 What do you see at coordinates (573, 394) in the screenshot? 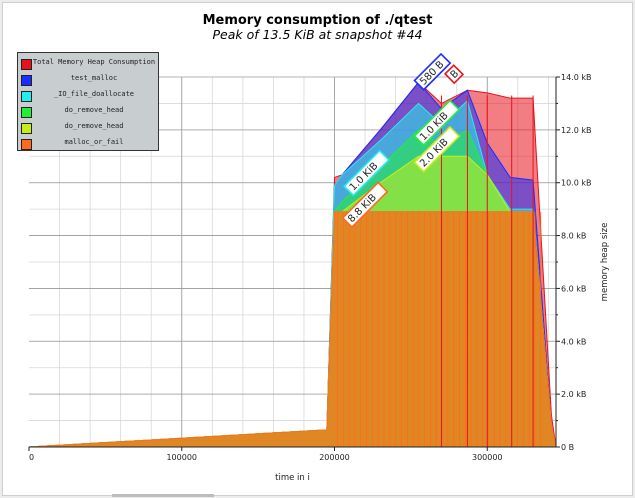
I see `y-tick-label: 2.0 kB` at bounding box center [573, 394].